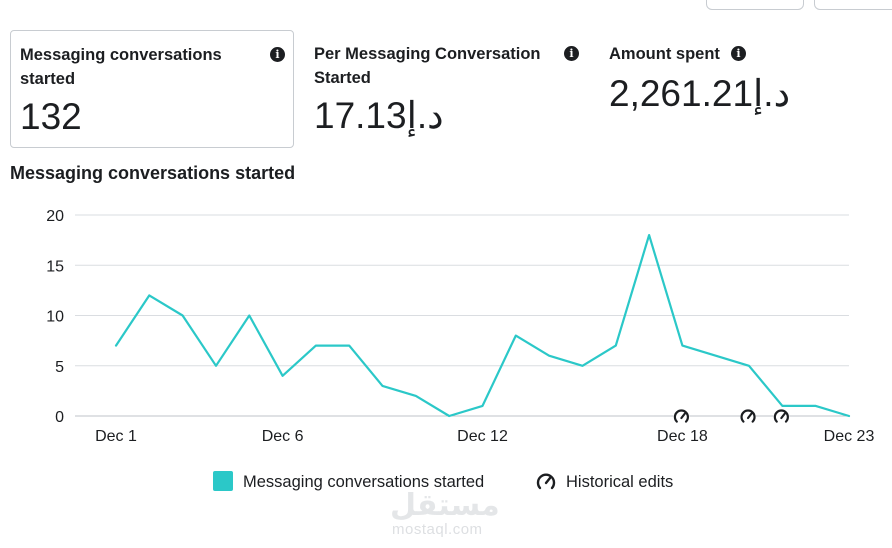 The width and height of the screenshot is (892, 548). What do you see at coordinates (445, 505) in the screenshot?
I see `watermark-logo: مستقل` at bounding box center [445, 505].